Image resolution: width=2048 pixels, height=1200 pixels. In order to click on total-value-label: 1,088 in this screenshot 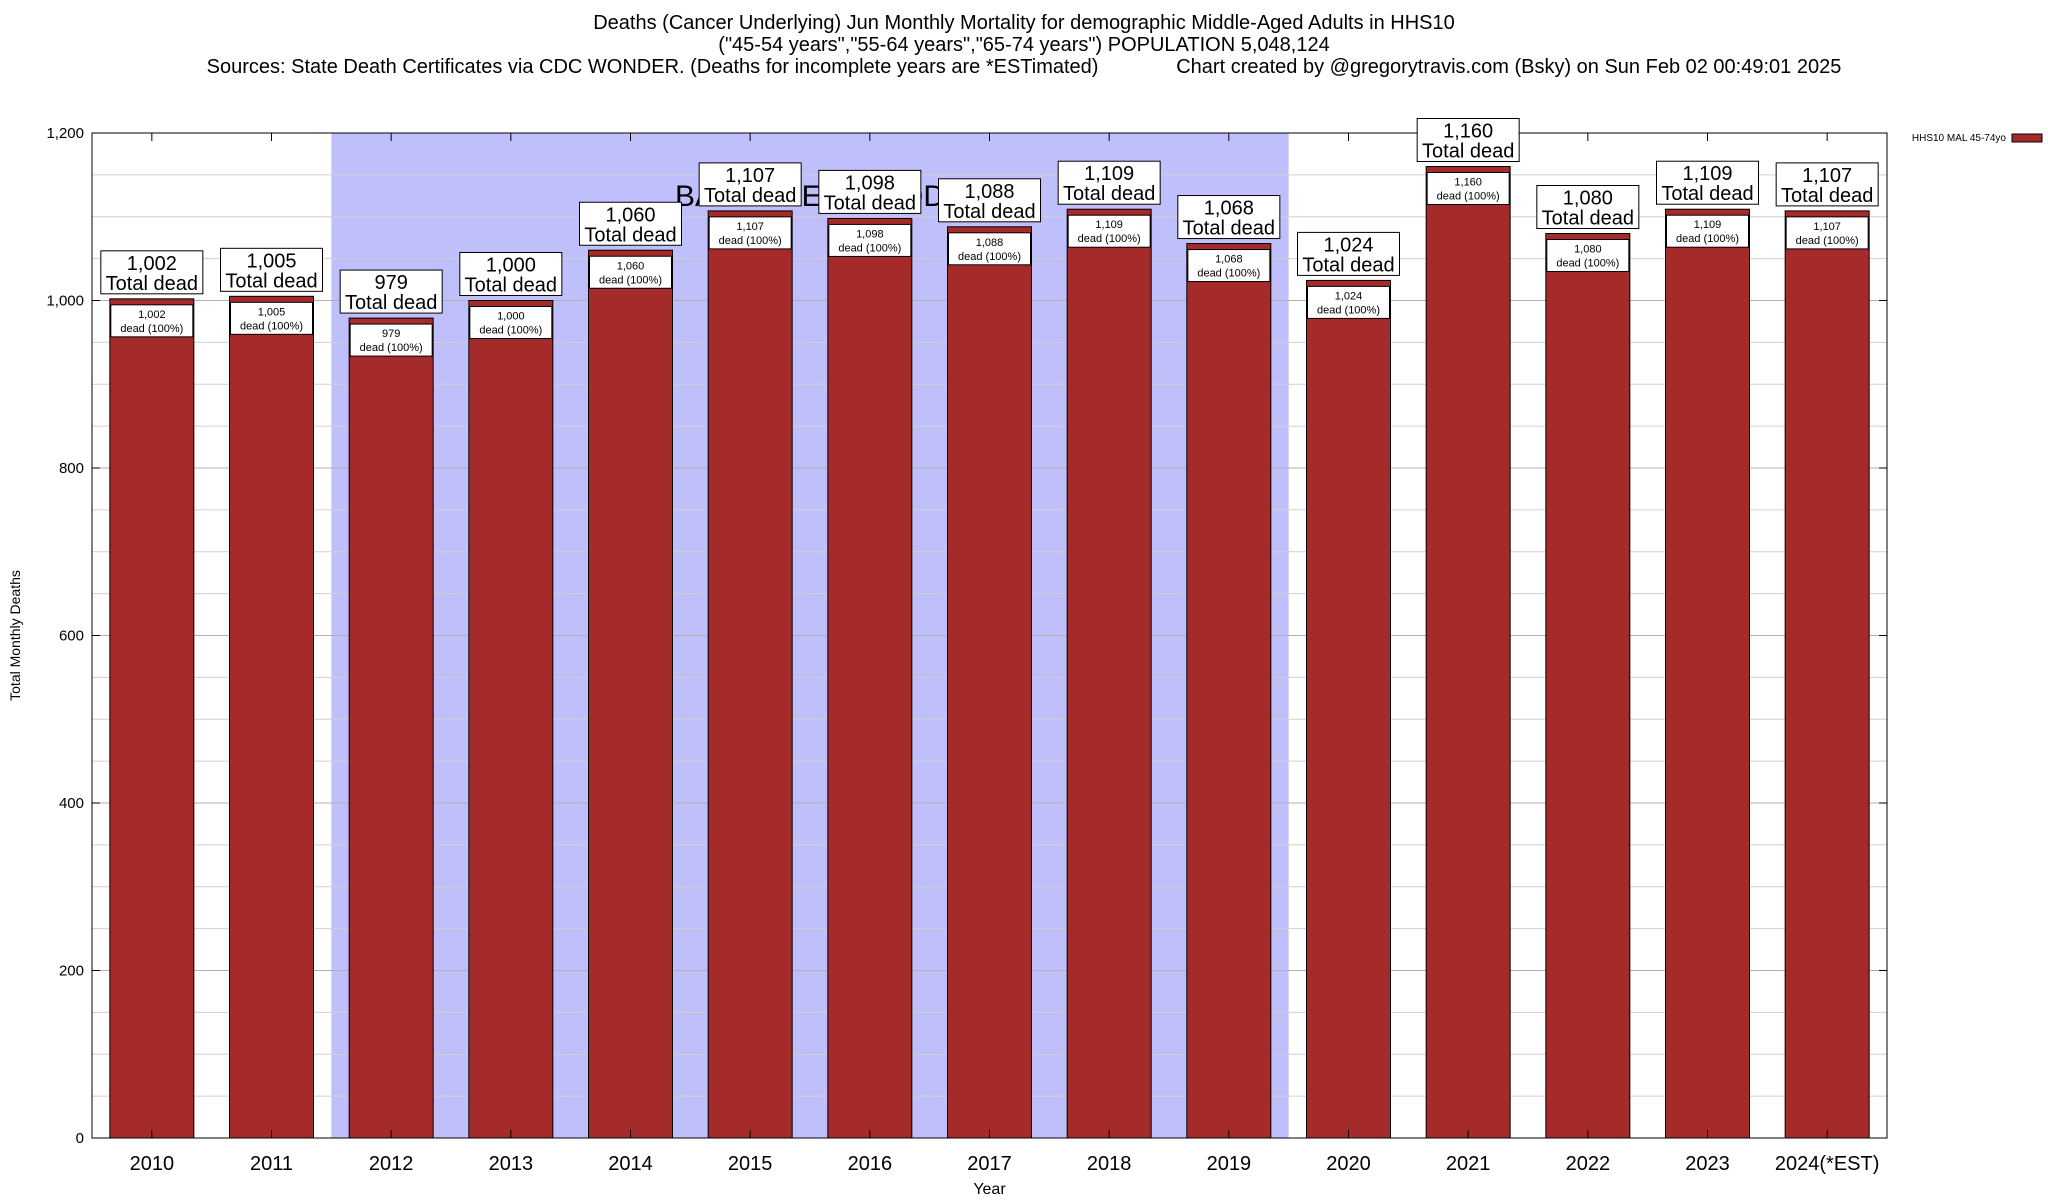, I will do `click(989, 192)`.